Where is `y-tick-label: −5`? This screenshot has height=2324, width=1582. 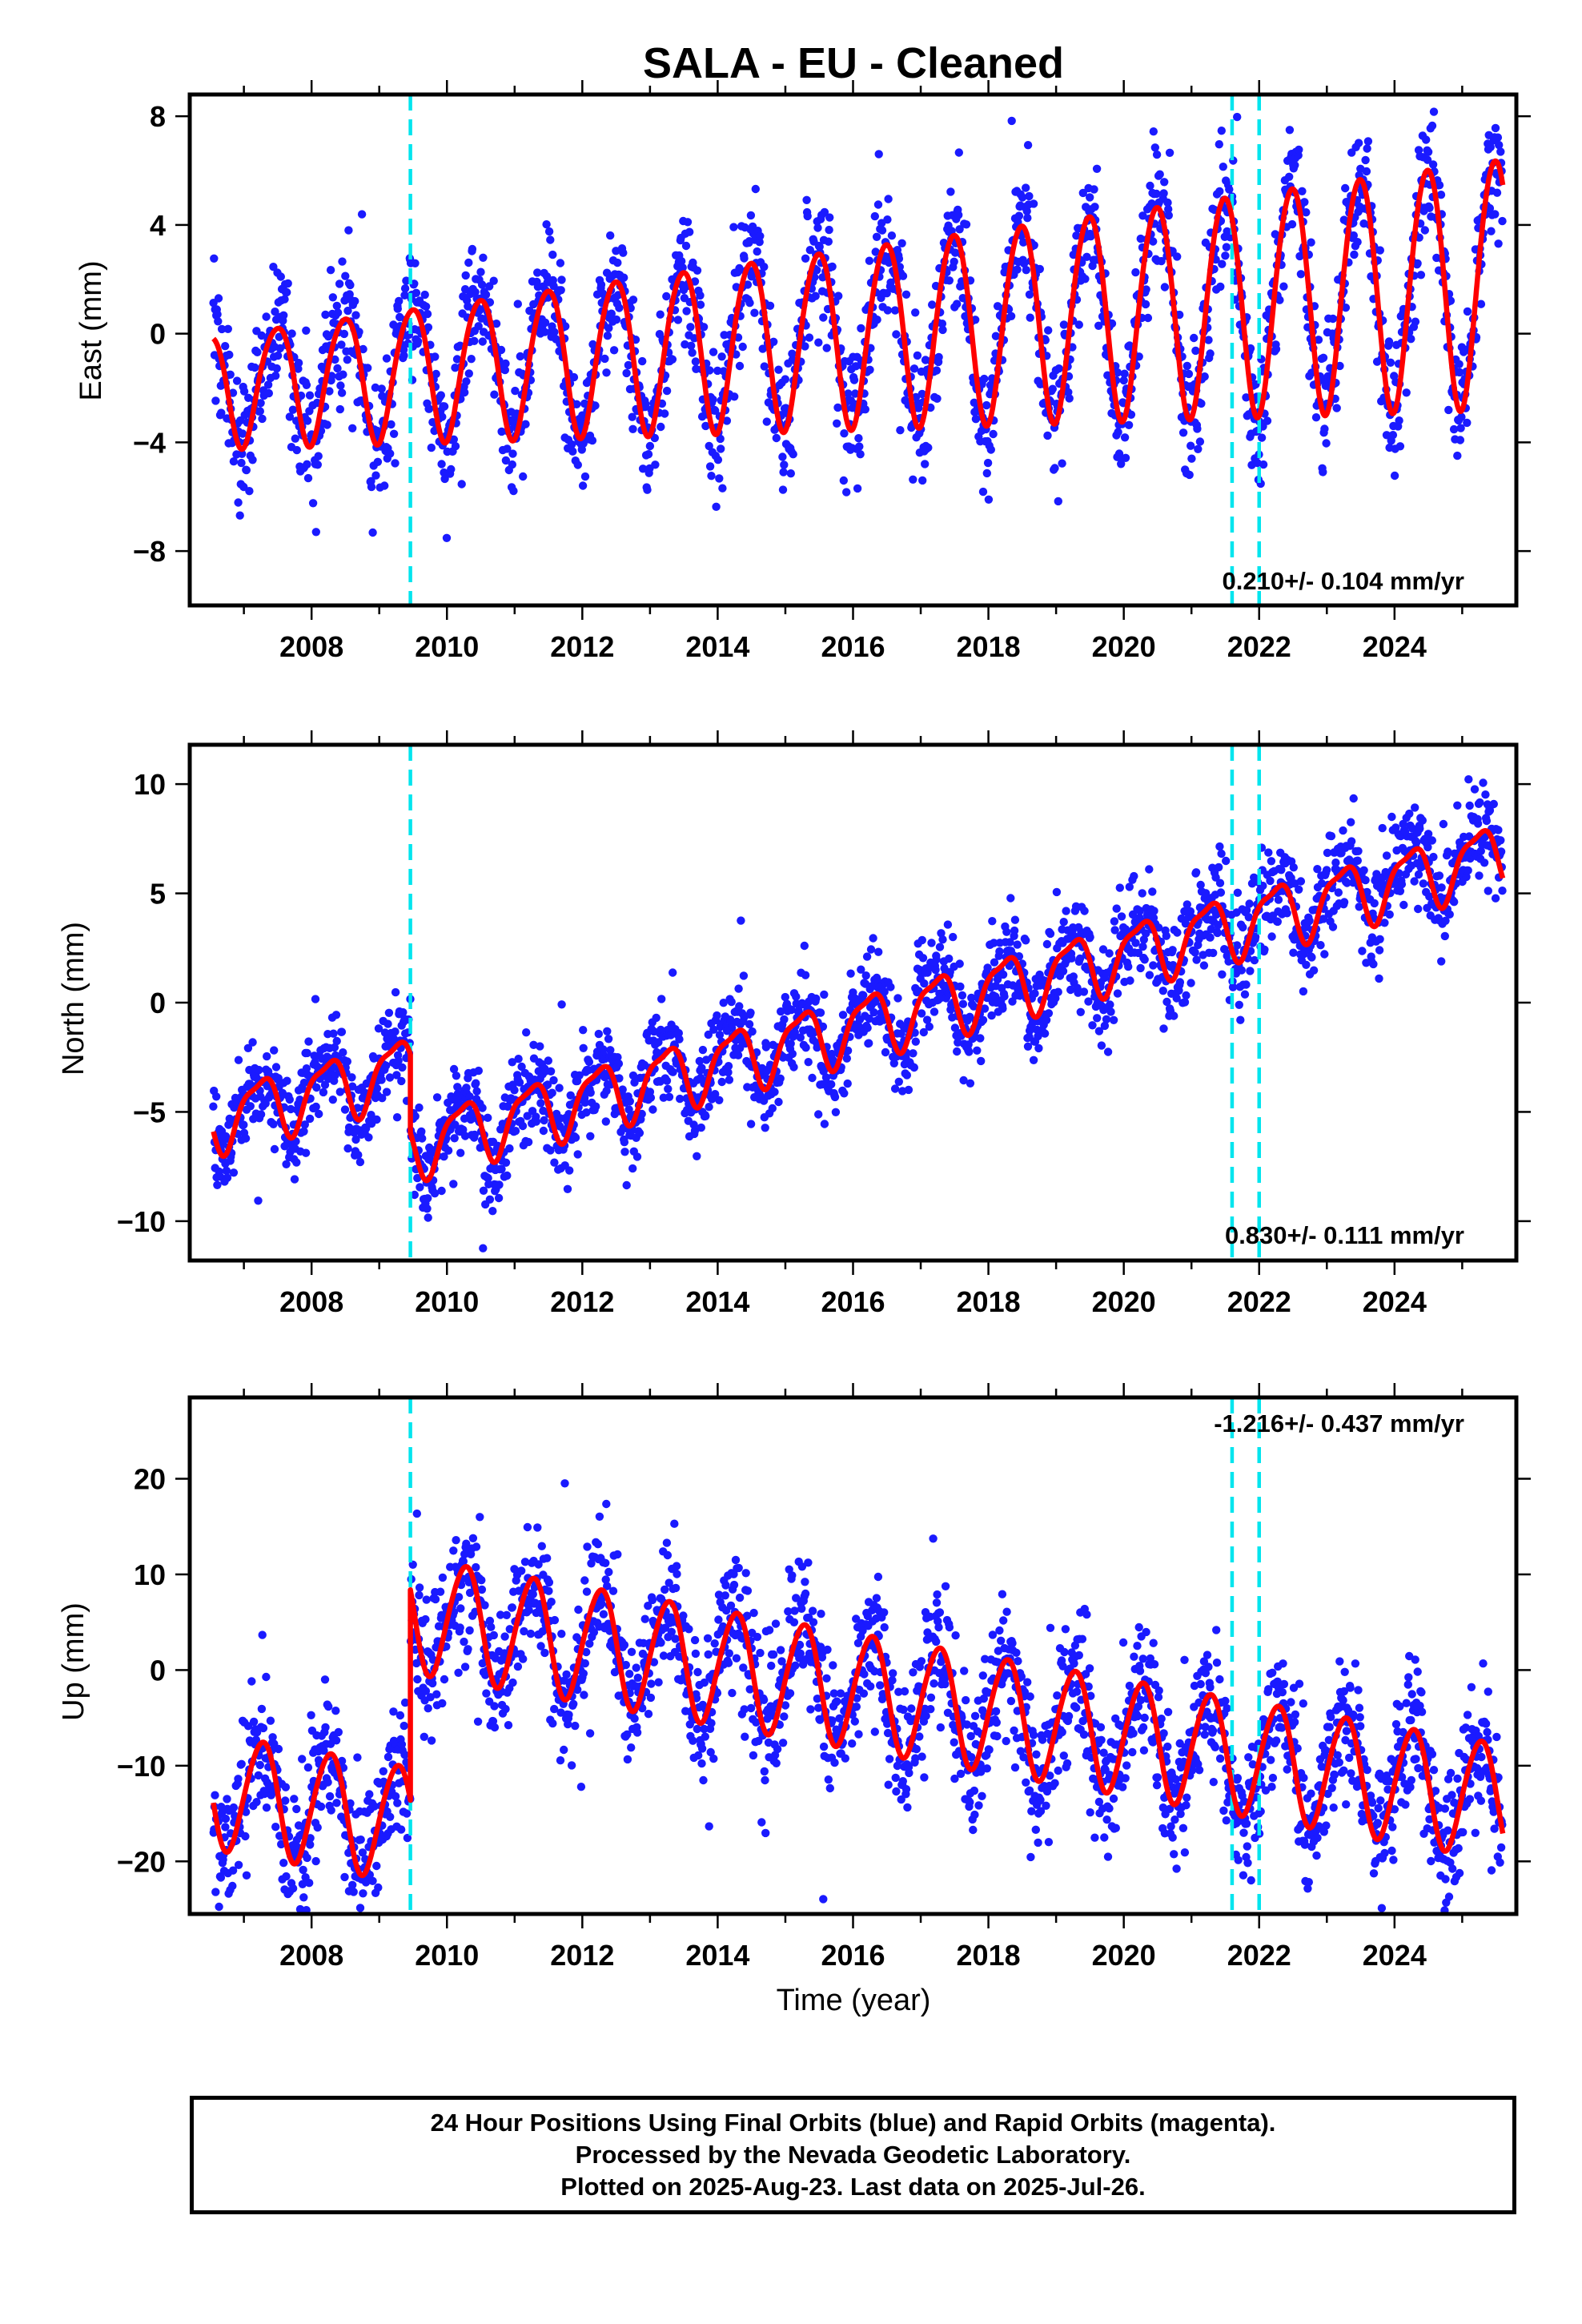 y-tick-label: −5 is located at coordinates (149, 1112).